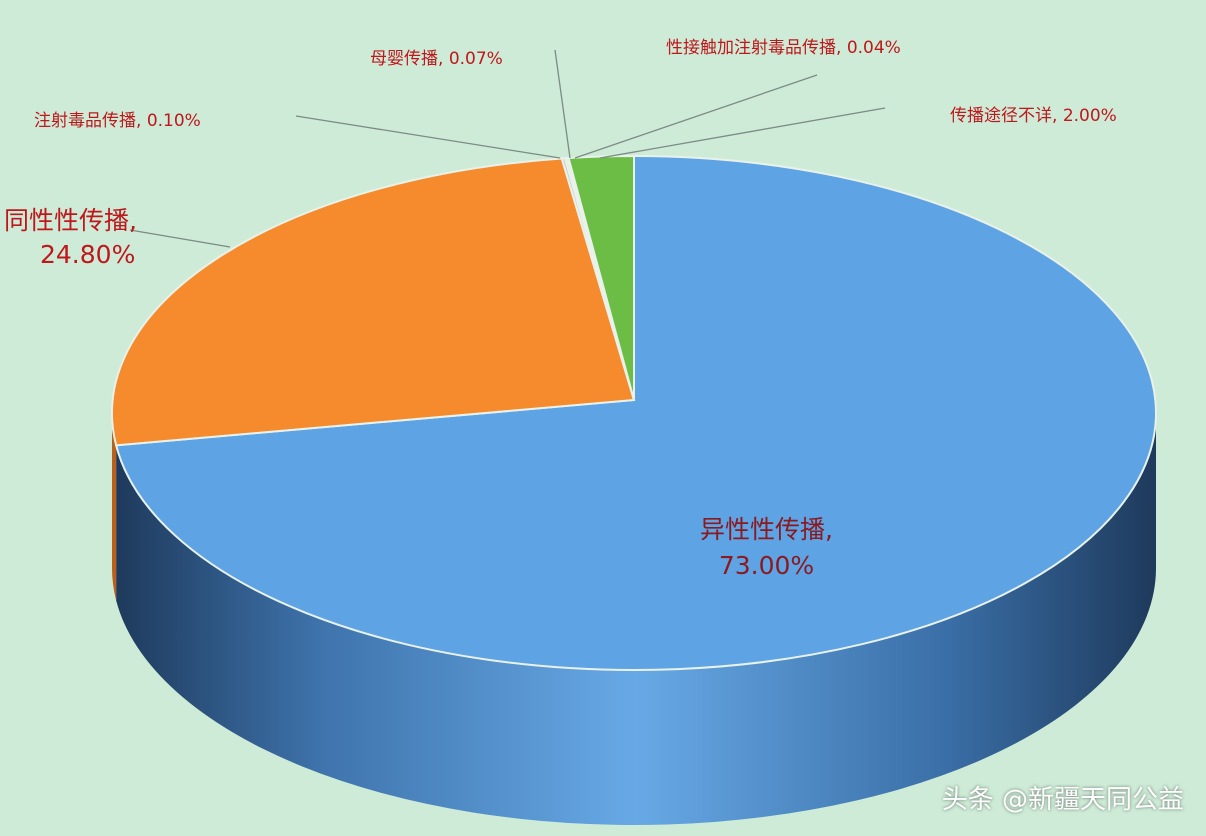 The height and width of the screenshot is (836, 1206). Describe the element at coordinates (751, 48) in the screenshot. I see `label-name: 性接触加注射毒品传播` at that location.